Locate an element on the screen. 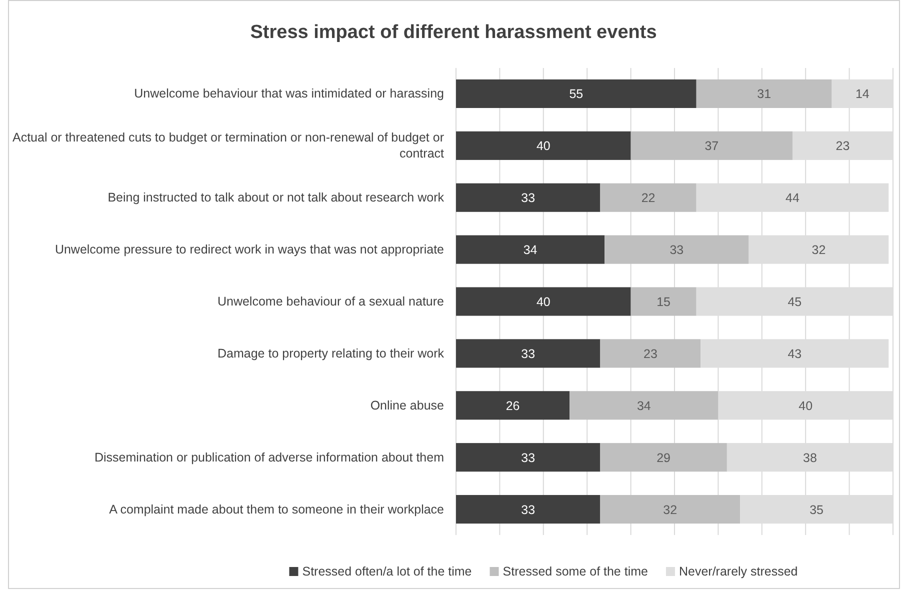 This screenshot has width=907, height=590. y-tick-label: Actual or threatened cuts to budget or termination or non-renewal of budget or contract is located at coordinates (228, 145).